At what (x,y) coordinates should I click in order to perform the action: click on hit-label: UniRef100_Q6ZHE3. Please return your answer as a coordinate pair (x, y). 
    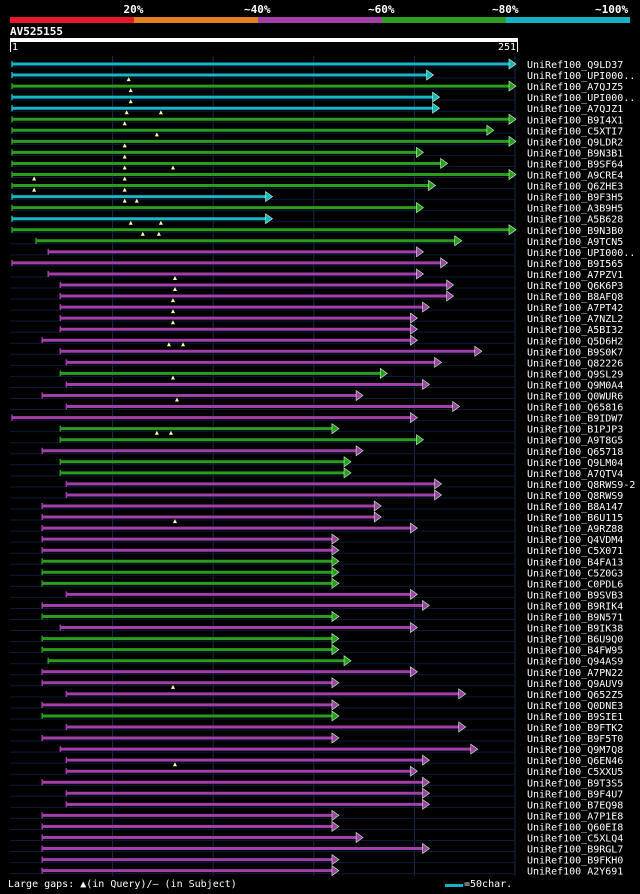
    Looking at the image, I should click on (575, 187).